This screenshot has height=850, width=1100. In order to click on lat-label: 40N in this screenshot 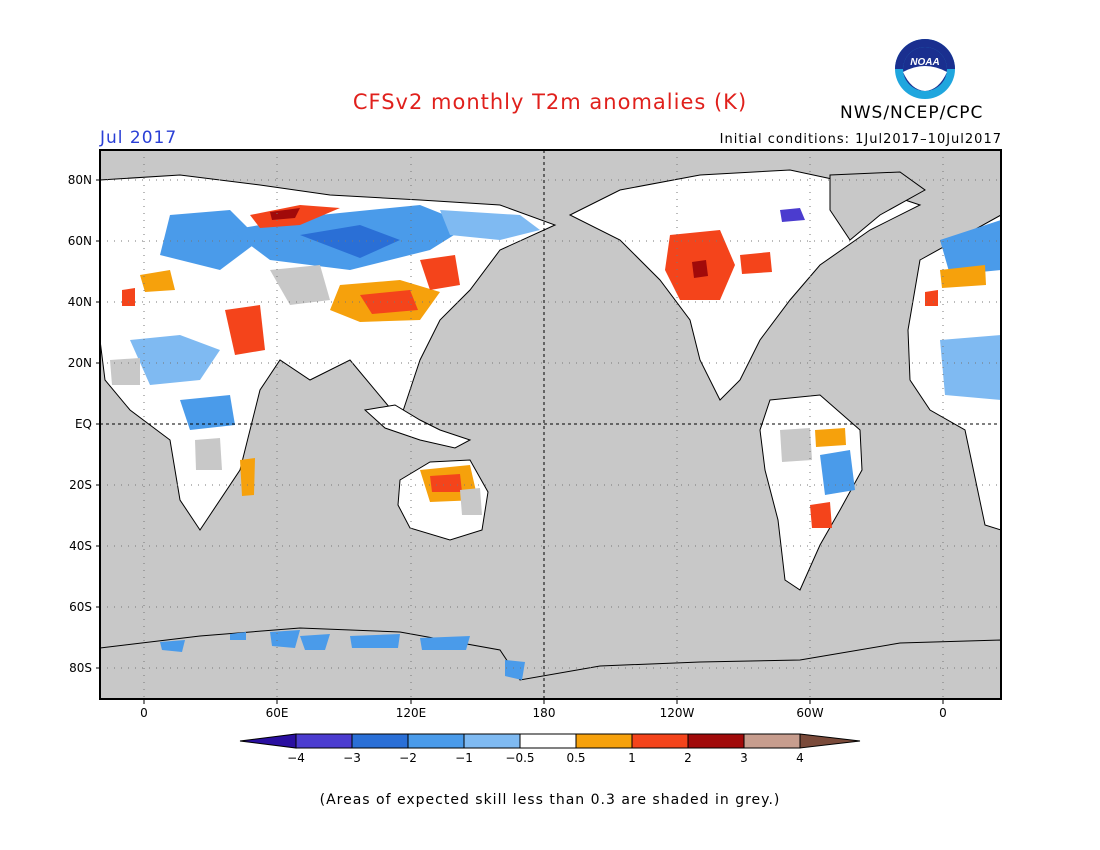, I will do `click(79, 302)`.